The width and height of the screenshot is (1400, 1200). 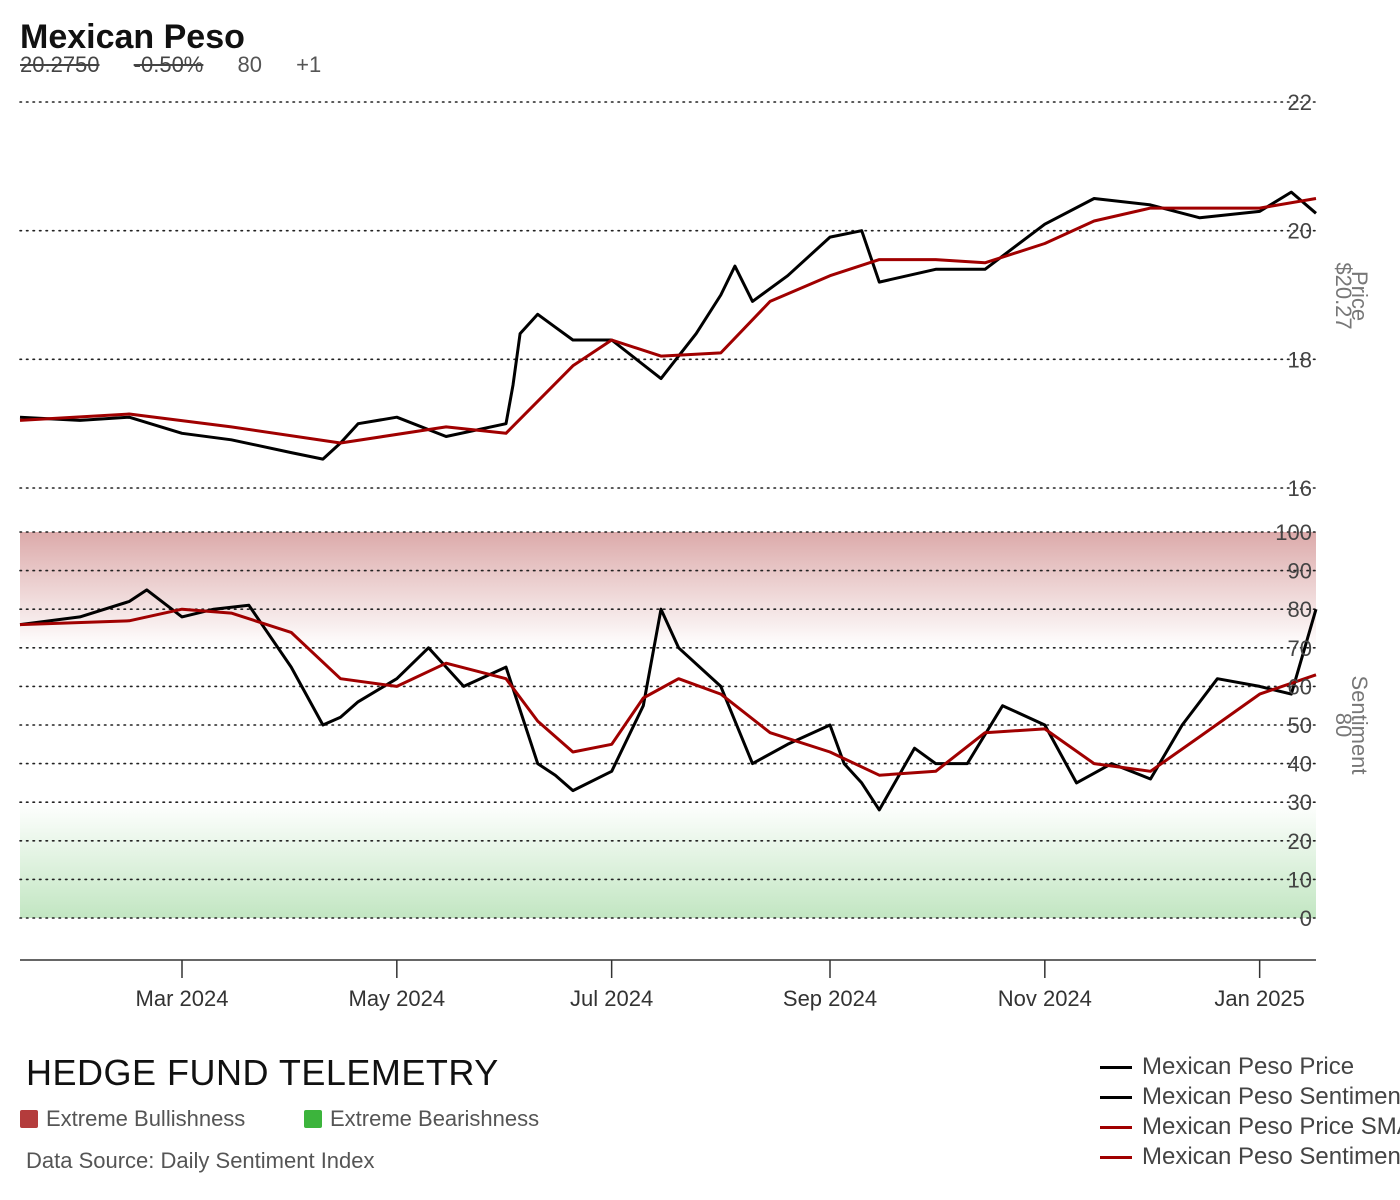 What do you see at coordinates (1306, 918) in the screenshot?
I see `sentiment-tick-label: 0` at bounding box center [1306, 918].